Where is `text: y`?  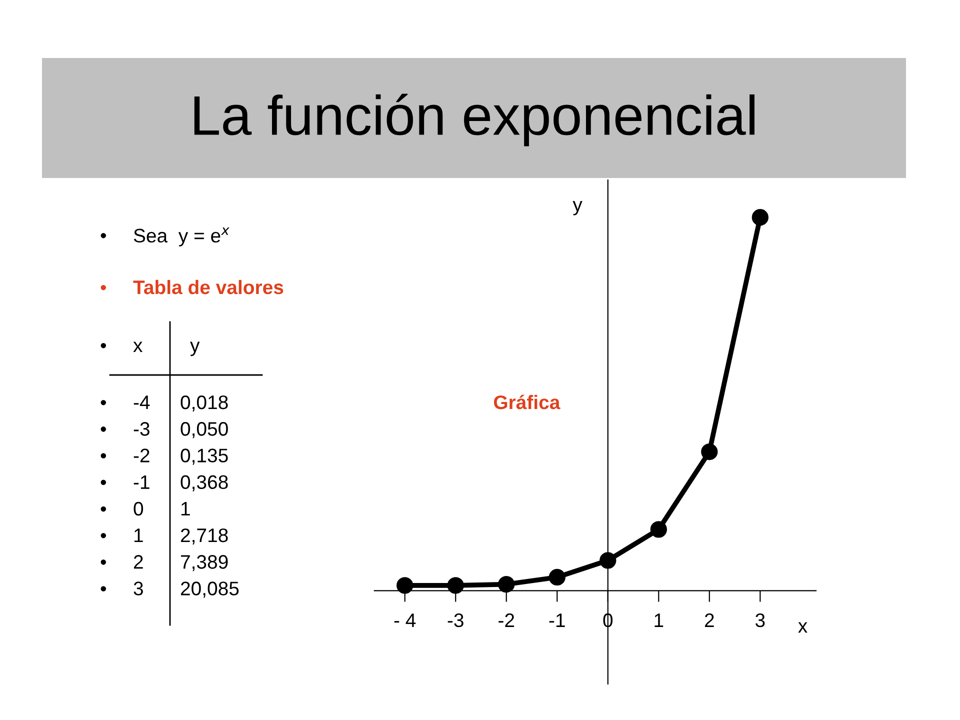
text: y is located at coordinates (195, 349).